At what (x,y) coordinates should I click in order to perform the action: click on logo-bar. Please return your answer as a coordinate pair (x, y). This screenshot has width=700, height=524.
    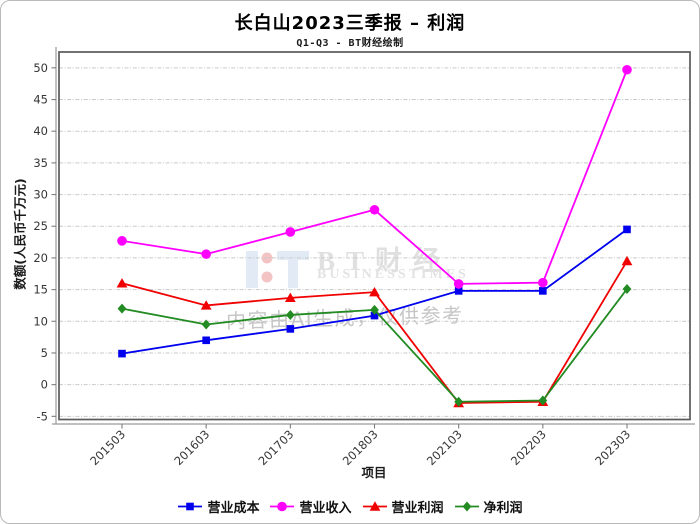
    Looking at the image, I should click on (252, 269).